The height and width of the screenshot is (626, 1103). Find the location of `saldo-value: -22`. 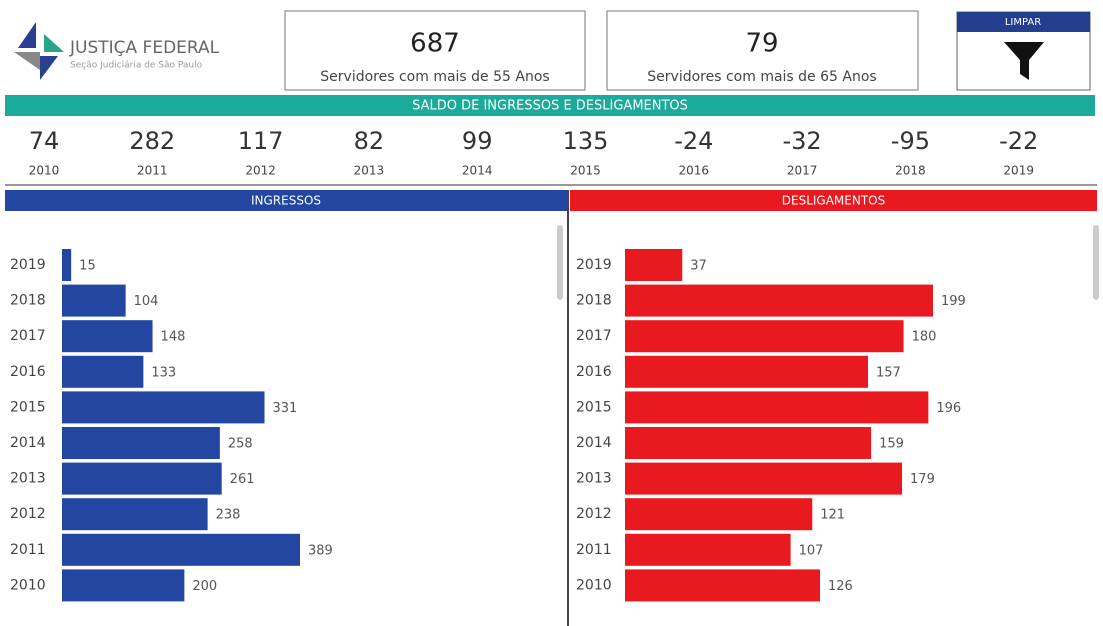

saldo-value: -22 is located at coordinates (1018, 141).